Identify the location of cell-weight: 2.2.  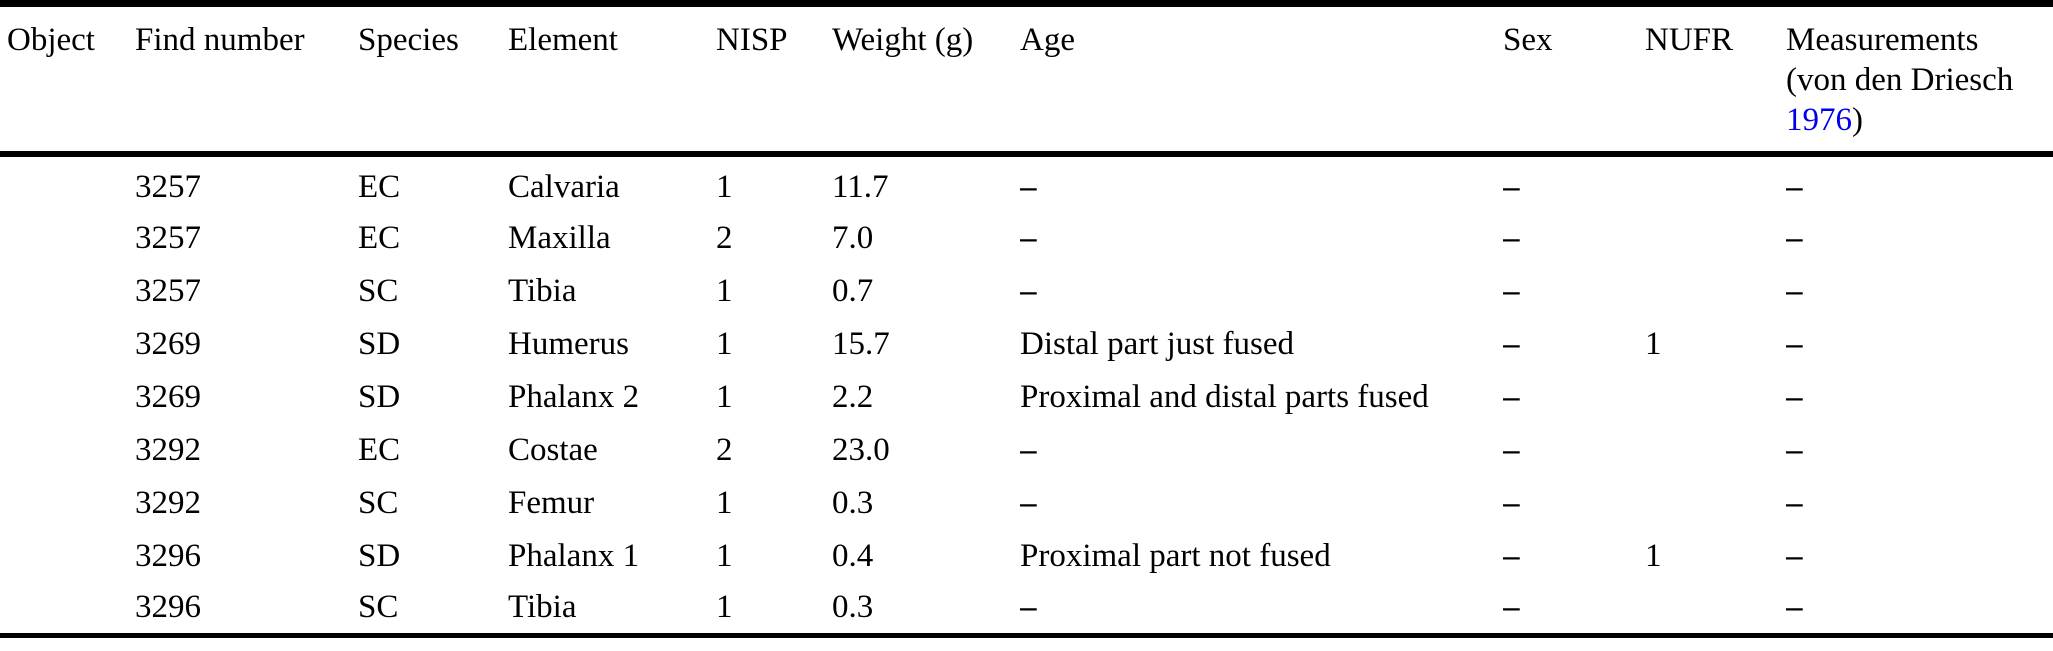
(853, 396).